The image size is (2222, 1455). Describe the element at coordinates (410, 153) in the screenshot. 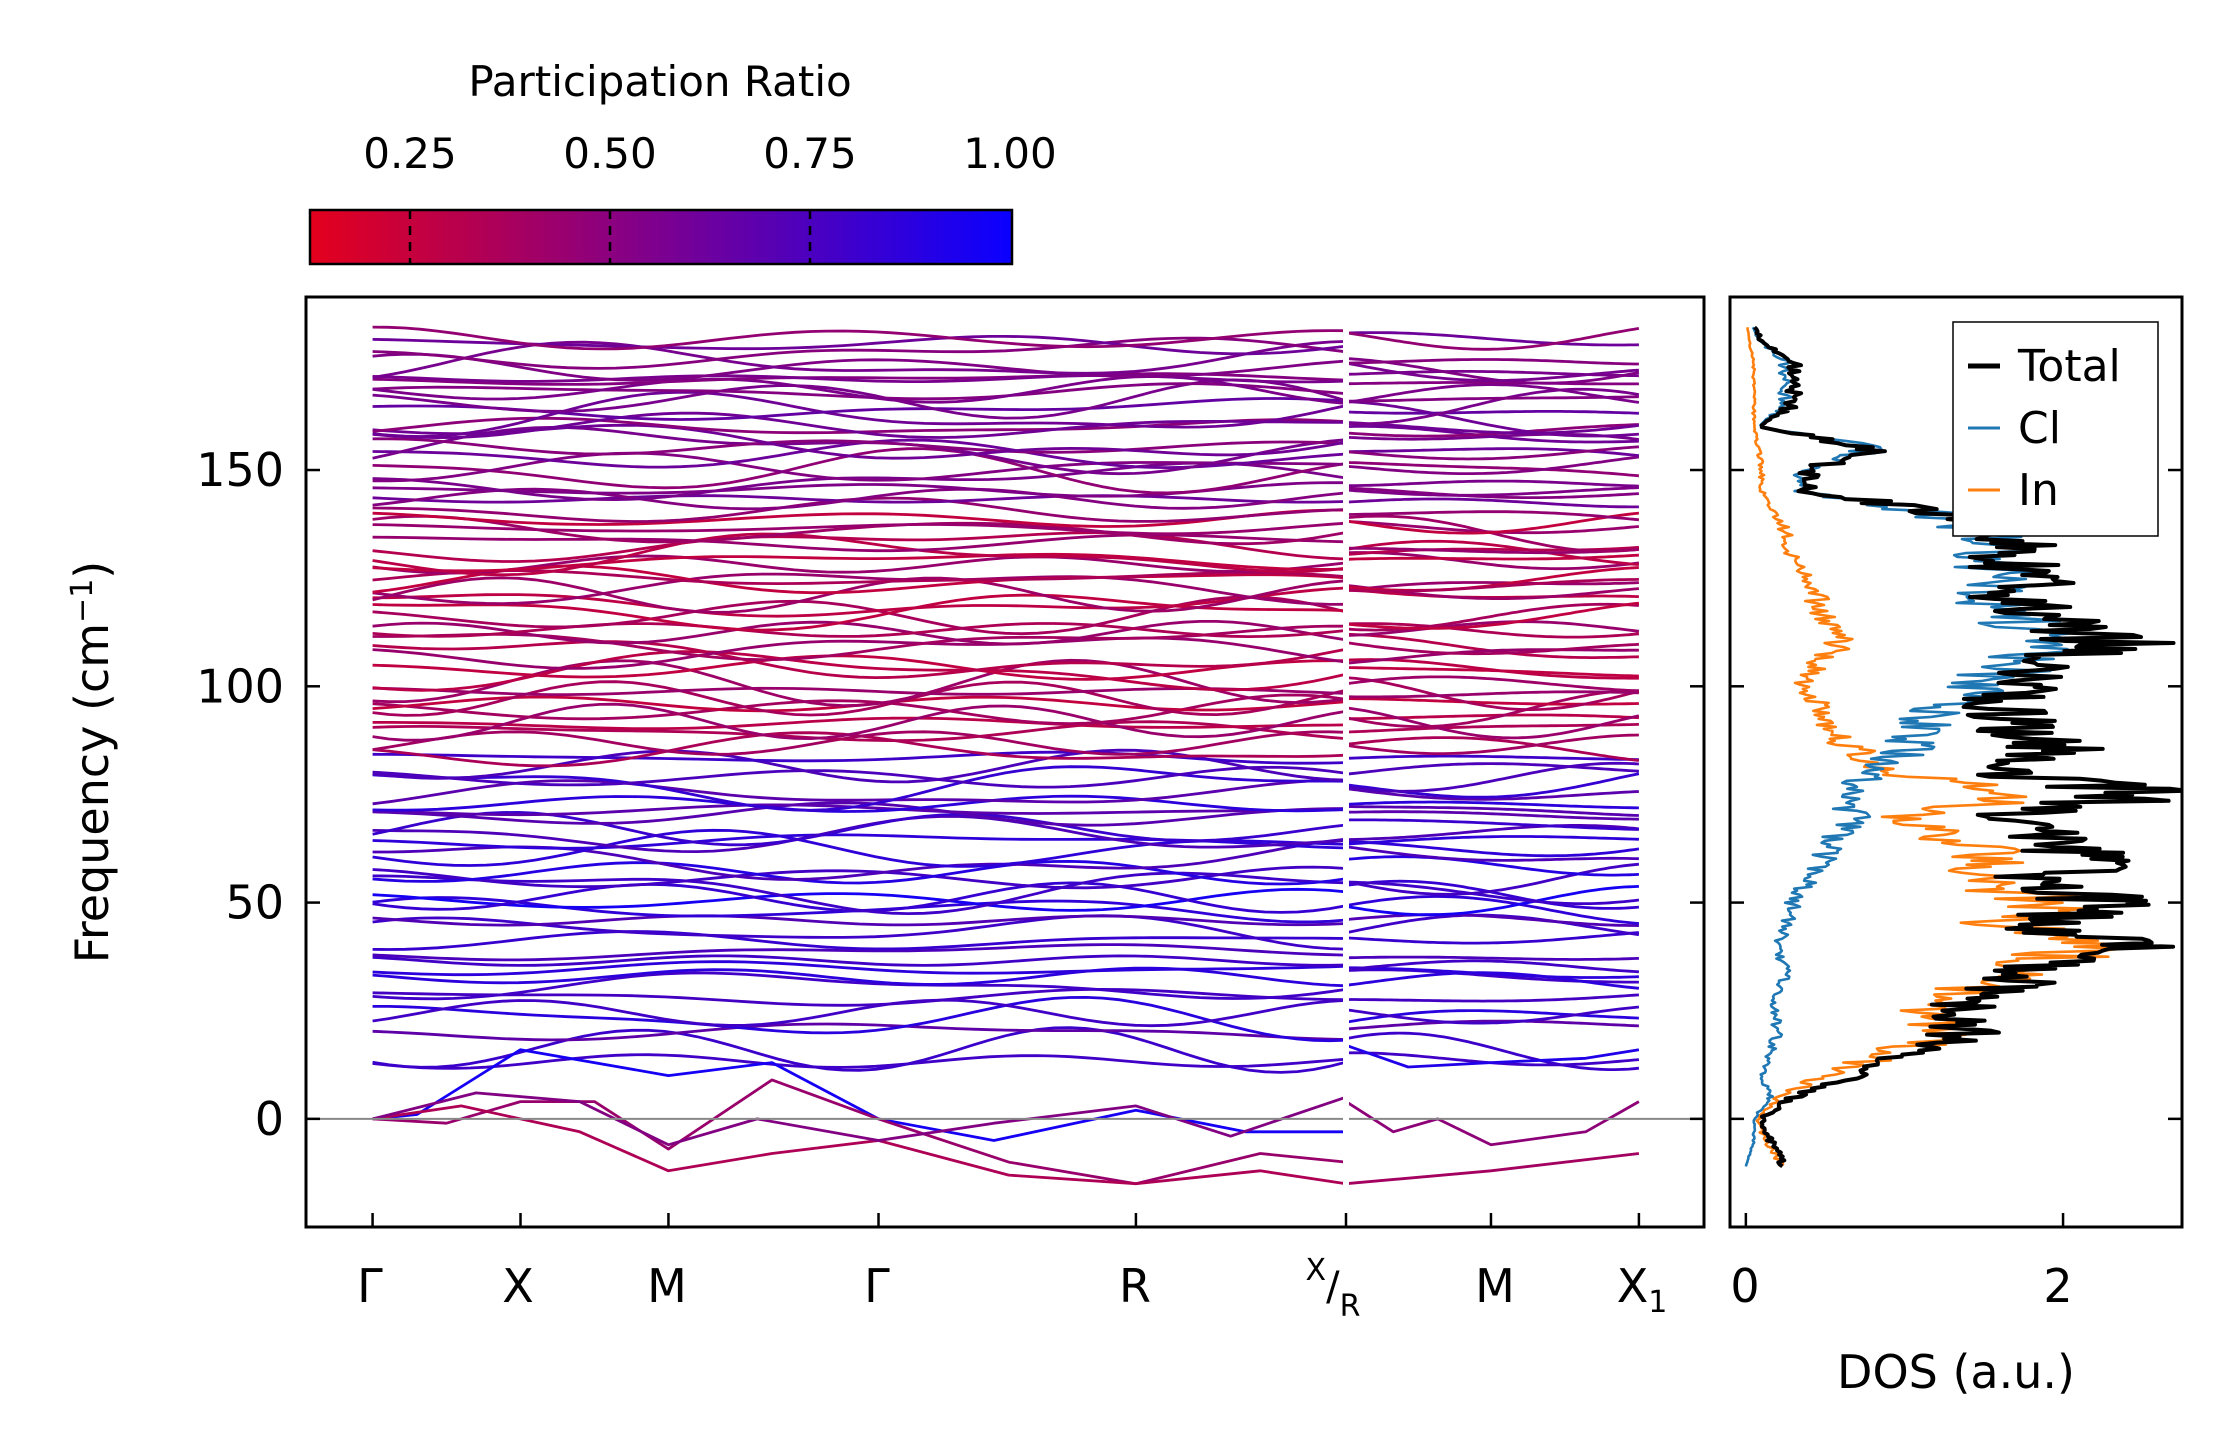

I see `colorbar-tick-label: 0.25` at that location.